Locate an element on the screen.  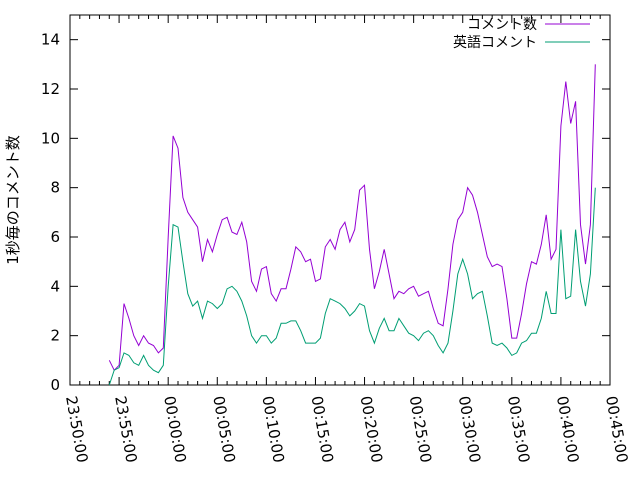
x-tick-label: 00:10:00 is located at coordinates (272, 429).